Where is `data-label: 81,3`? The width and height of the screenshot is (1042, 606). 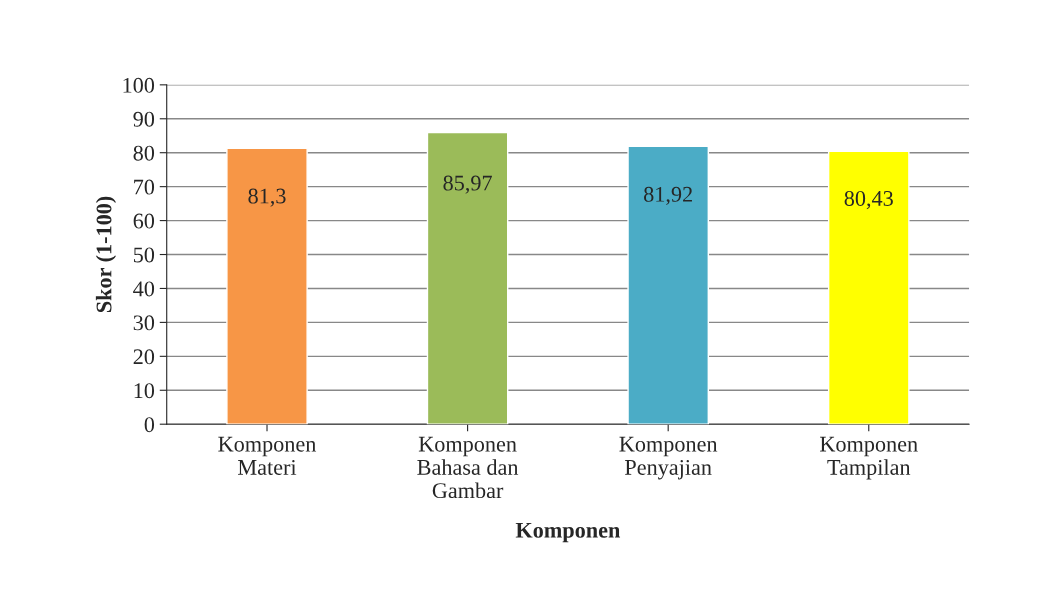 data-label: 81,3 is located at coordinates (267, 197).